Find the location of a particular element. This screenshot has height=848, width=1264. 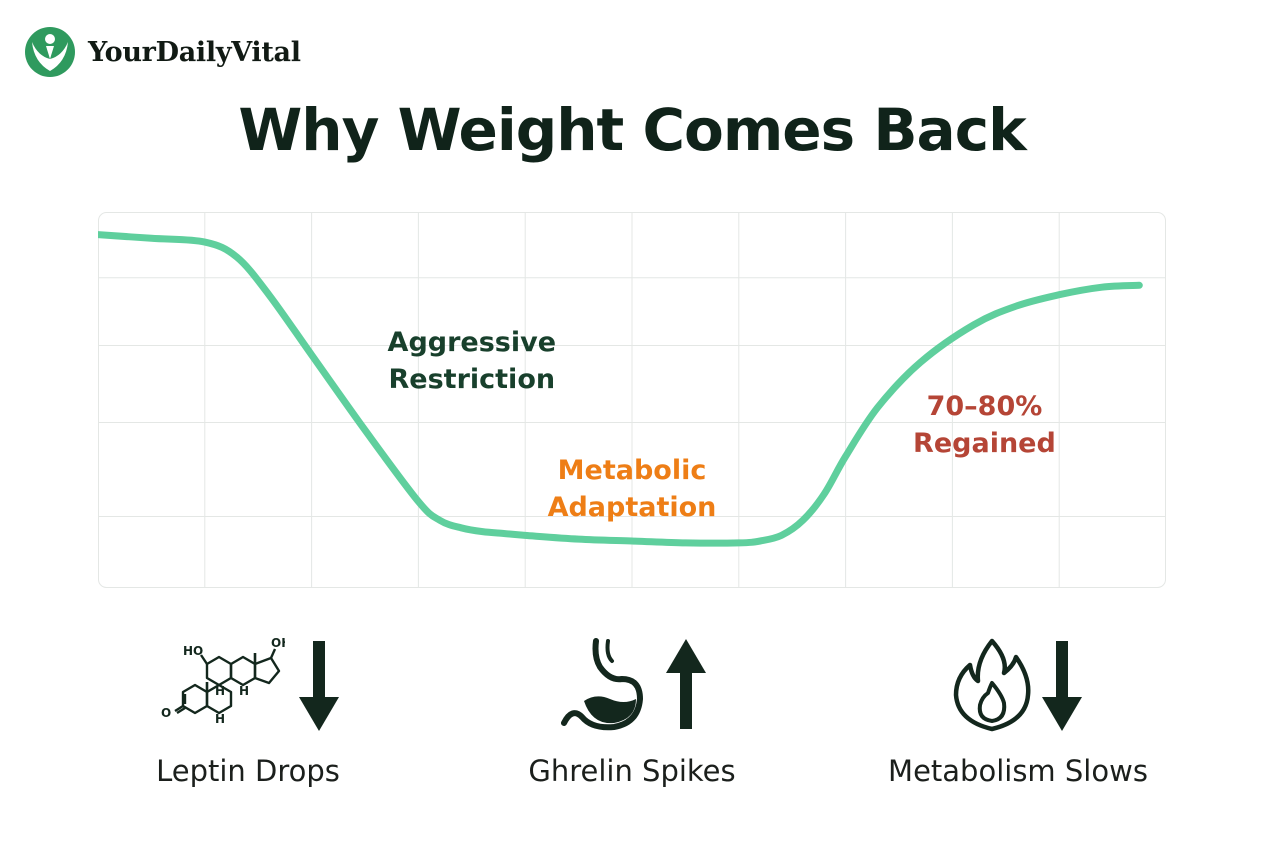

steroid-molecule-icon: HO OH O H H H is located at coordinates (223, 681).